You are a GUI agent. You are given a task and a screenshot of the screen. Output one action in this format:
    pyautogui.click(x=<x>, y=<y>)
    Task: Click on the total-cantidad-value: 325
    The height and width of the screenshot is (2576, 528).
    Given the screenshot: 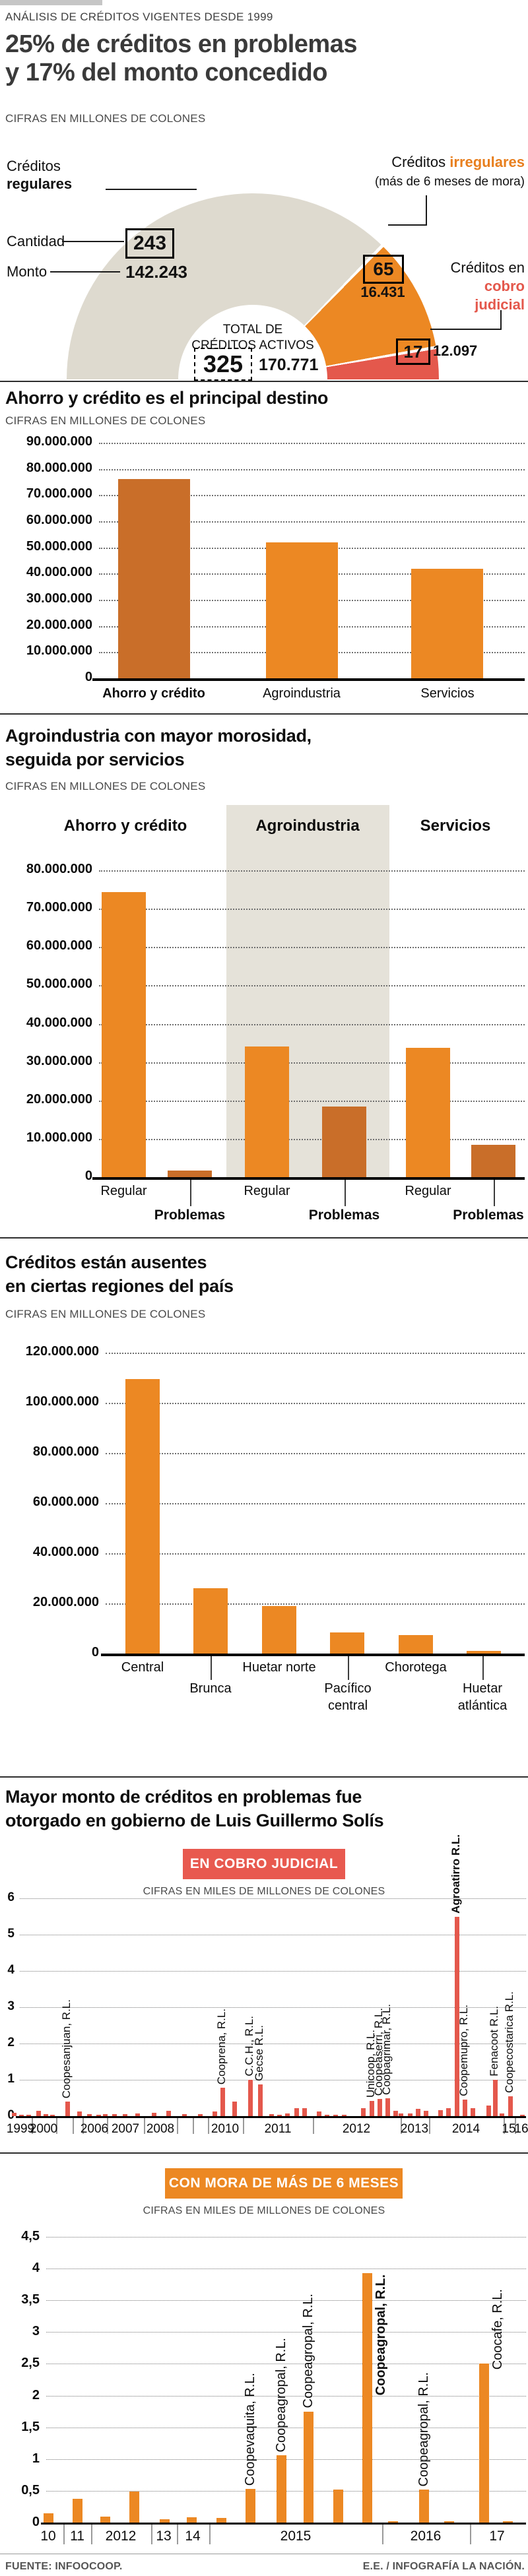 What is the action you would take?
    pyautogui.click(x=223, y=363)
    